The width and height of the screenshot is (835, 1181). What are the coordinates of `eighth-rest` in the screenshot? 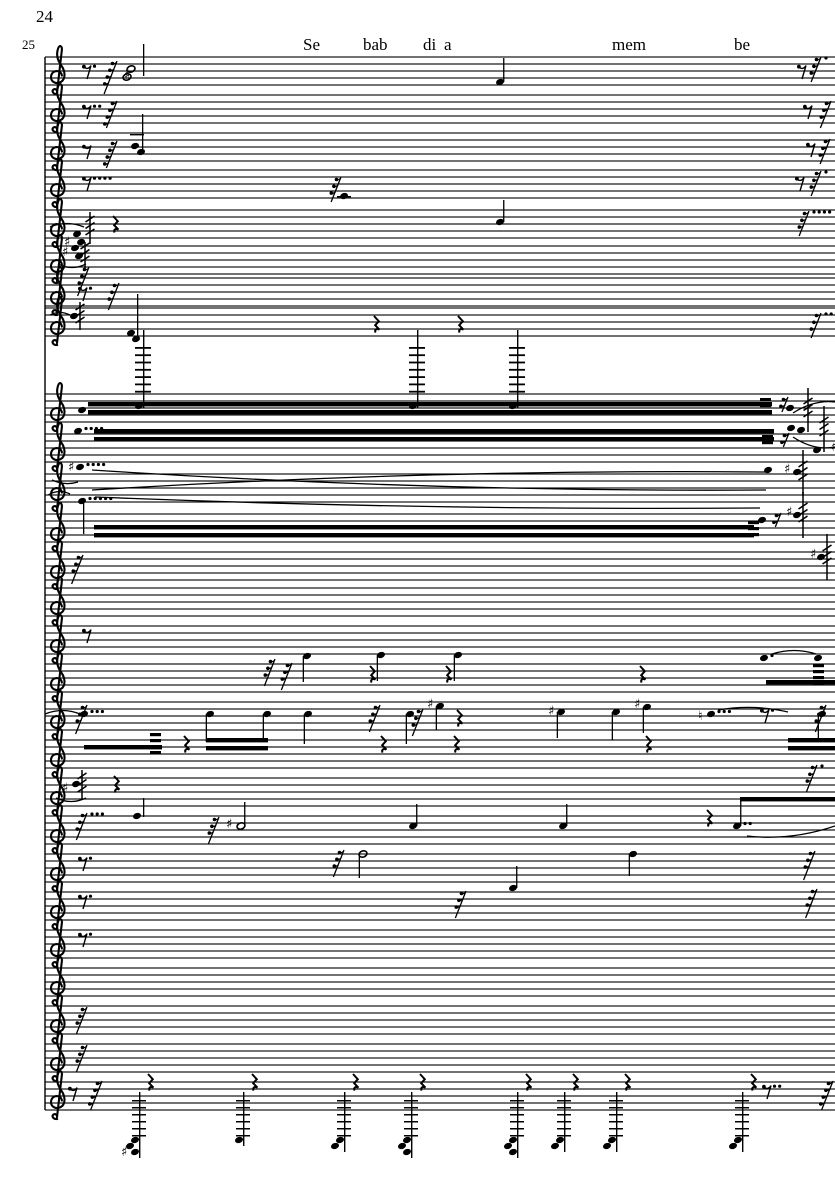 It's located at (85, 294).